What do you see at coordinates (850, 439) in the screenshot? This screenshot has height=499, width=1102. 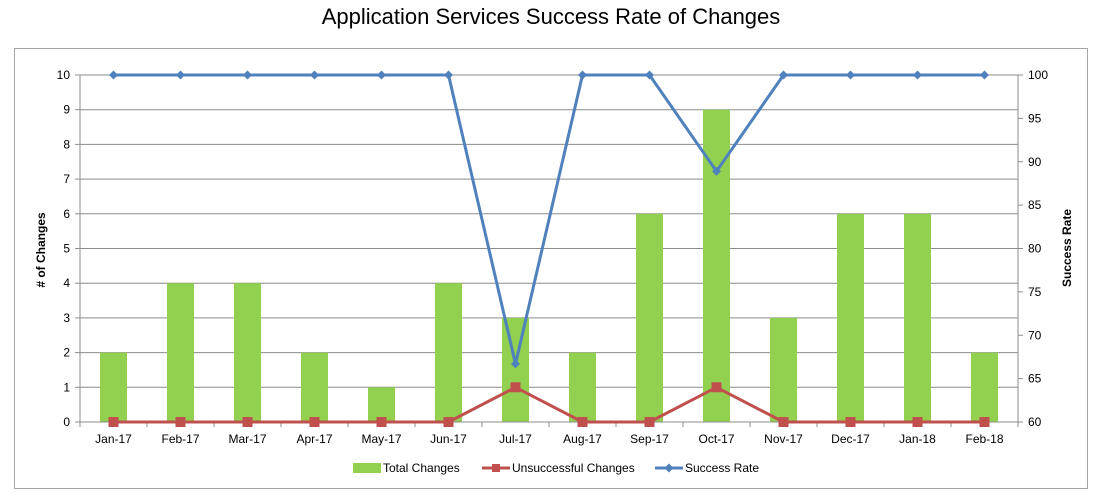 I see `x-tick-label: Dec-17` at bounding box center [850, 439].